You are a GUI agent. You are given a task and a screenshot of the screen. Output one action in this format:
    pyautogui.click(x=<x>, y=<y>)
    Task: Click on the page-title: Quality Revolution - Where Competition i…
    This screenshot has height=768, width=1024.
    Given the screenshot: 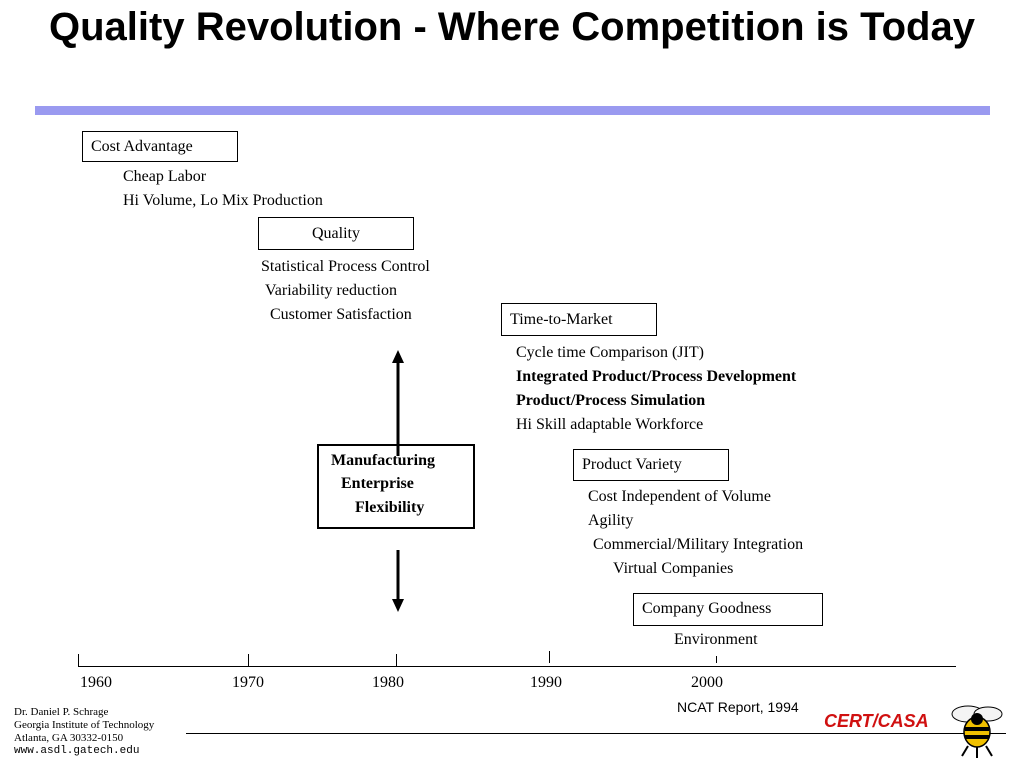 What is the action you would take?
    pyautogui.click(x=512, y=27)
    